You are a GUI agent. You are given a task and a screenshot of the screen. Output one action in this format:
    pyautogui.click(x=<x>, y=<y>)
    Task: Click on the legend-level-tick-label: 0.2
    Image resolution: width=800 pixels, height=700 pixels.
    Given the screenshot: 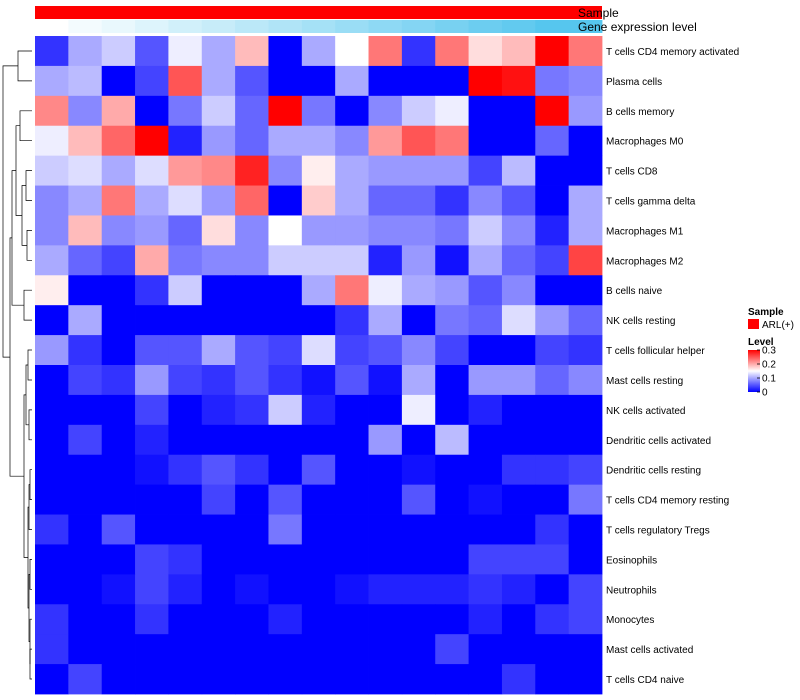 What is the action you would take?
    pyautogui.click(x=769, y=365)
    